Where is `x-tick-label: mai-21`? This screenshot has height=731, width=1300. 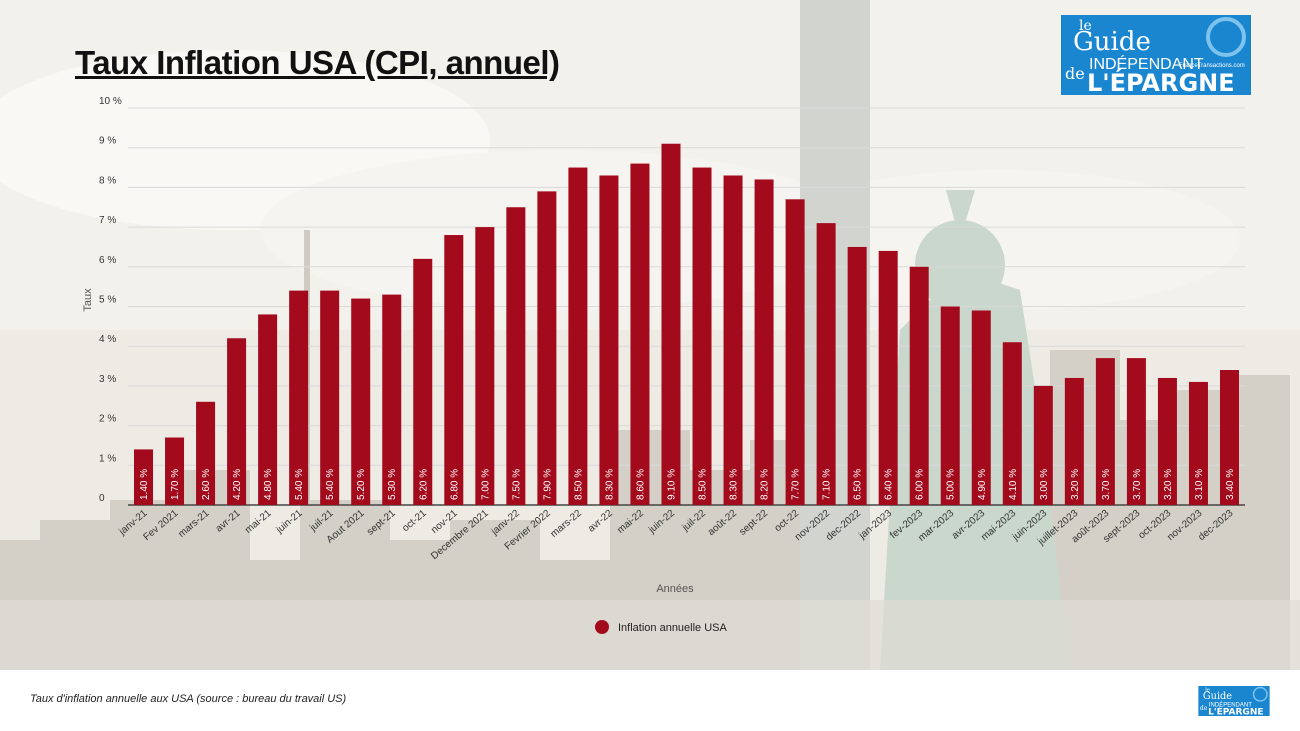 x-tick-label: mai-21 is located at coordinates (258, 522).